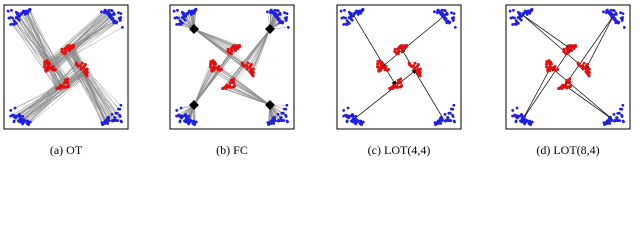 The width and height of the screenshot is (640, 240). I want to click on panel-frame, so click(66, 67).